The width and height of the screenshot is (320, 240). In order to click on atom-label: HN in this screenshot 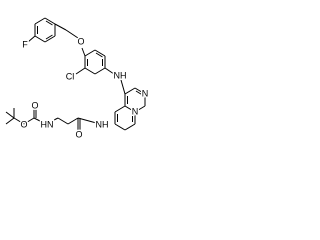, I will do `click(47, 124)`.